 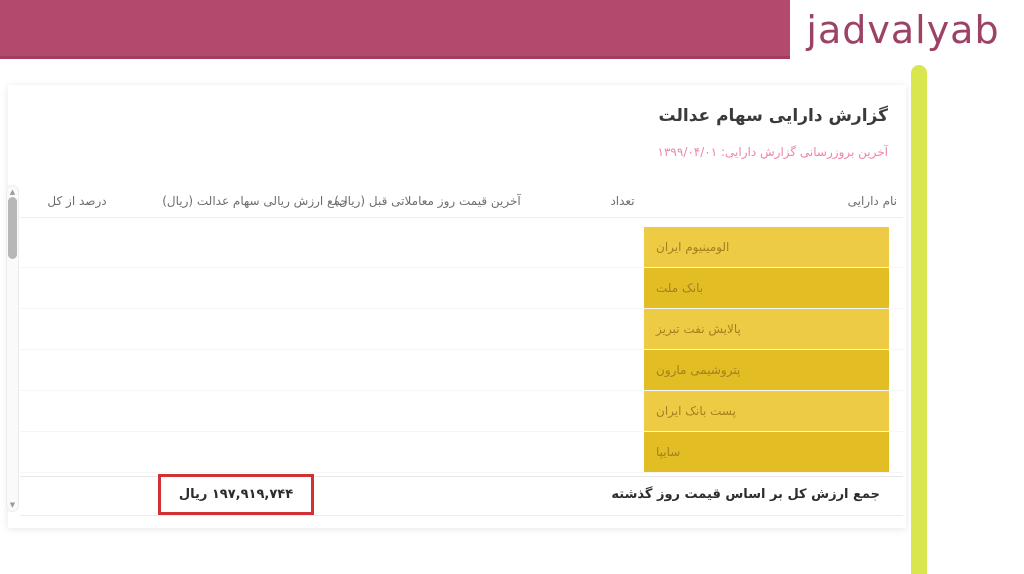 What do you see at coordinates (766, 329) in the screenshot?
I see `asset-name-cell: پالایش نفت تبریز` at bounding box center [766, 329].